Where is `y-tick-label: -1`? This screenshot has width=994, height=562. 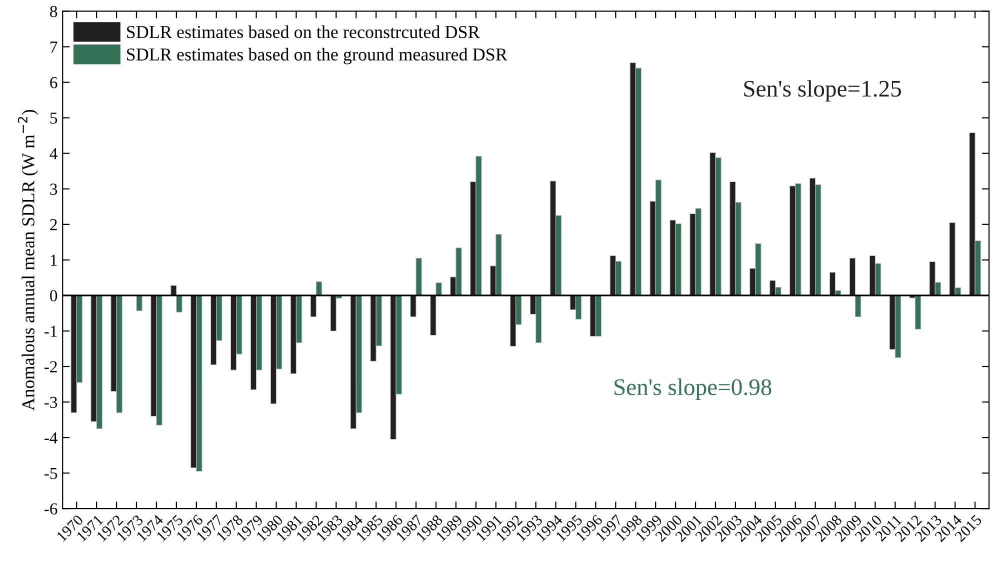
y-tick-label: -1 is located at coordinates (50, 331).